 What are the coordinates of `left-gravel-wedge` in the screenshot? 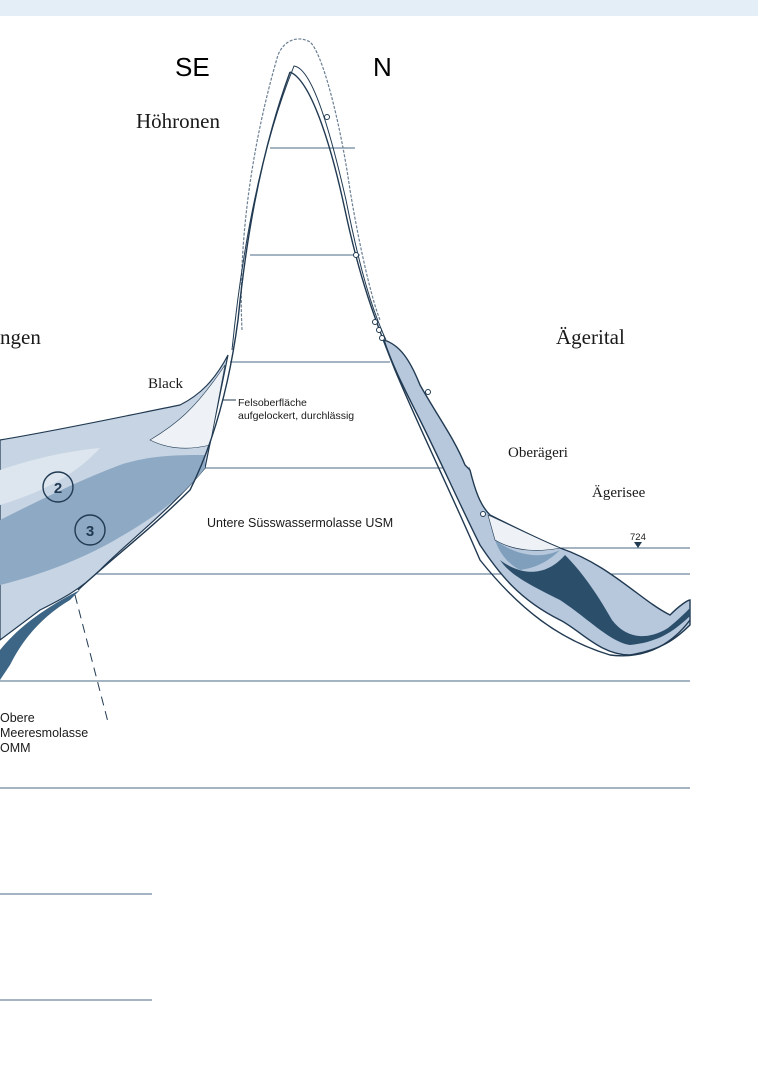 It's located at (187, 406).